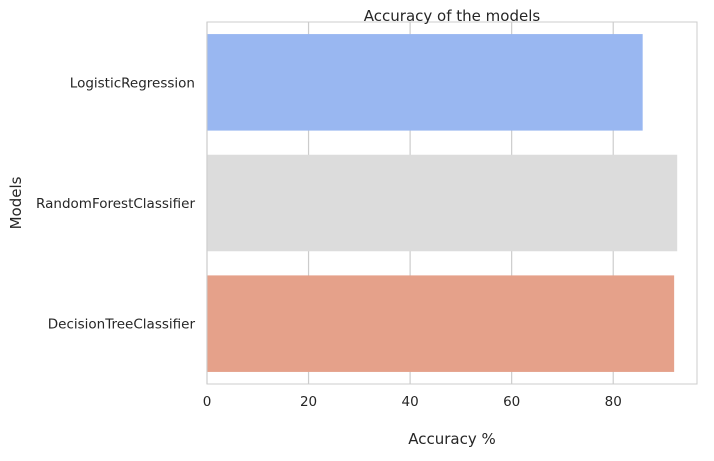 Image resolution: width=714 pixels, height=461 pixels. I want to click on x-tick-label-2: 40, so click(410, 402).